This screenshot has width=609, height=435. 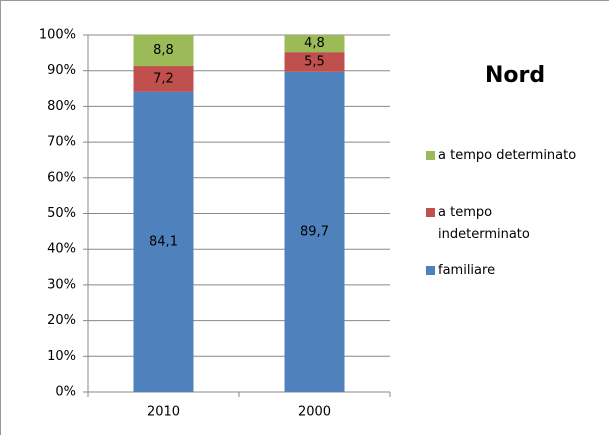 What do you see at coordinates (61, 284) in the screenshot?
I see `y-tick-label: 30%` at bounding box center [61, 284].